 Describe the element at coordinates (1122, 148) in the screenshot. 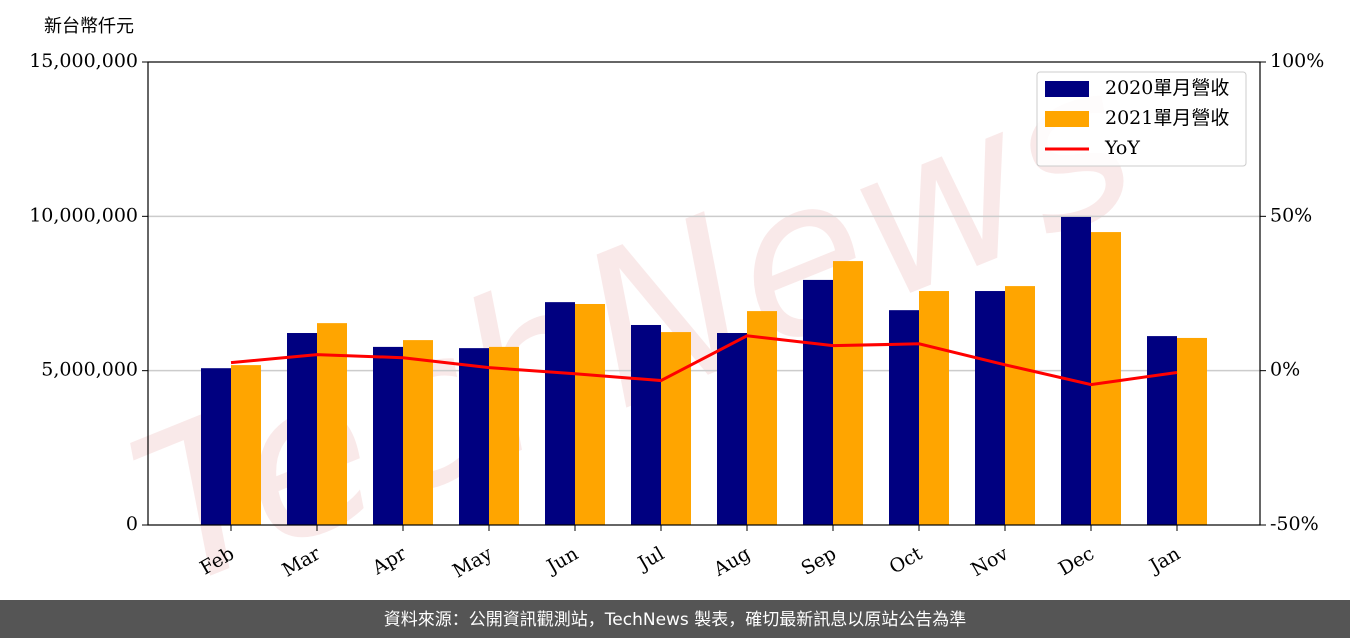

I see `legend-label: YoY` at that location.